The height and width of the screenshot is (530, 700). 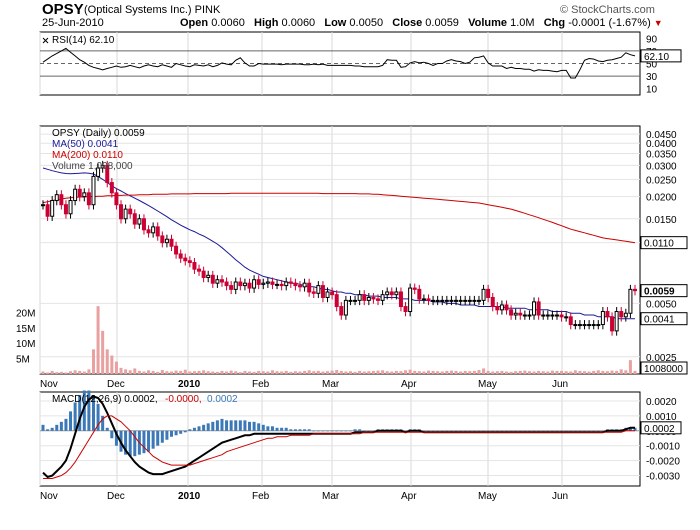 I want to click on volume-last-badge-text: 1008000, so click(x=663, y=369).